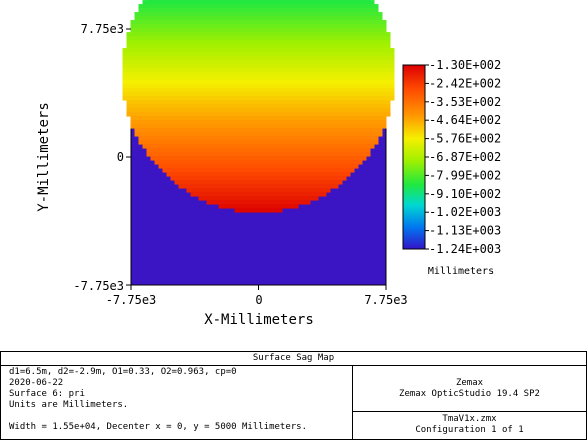 The height and width of the screenshot is (441, 588). I want to click on info-configuration: Configuration 1 of 1, so click(469, 430).